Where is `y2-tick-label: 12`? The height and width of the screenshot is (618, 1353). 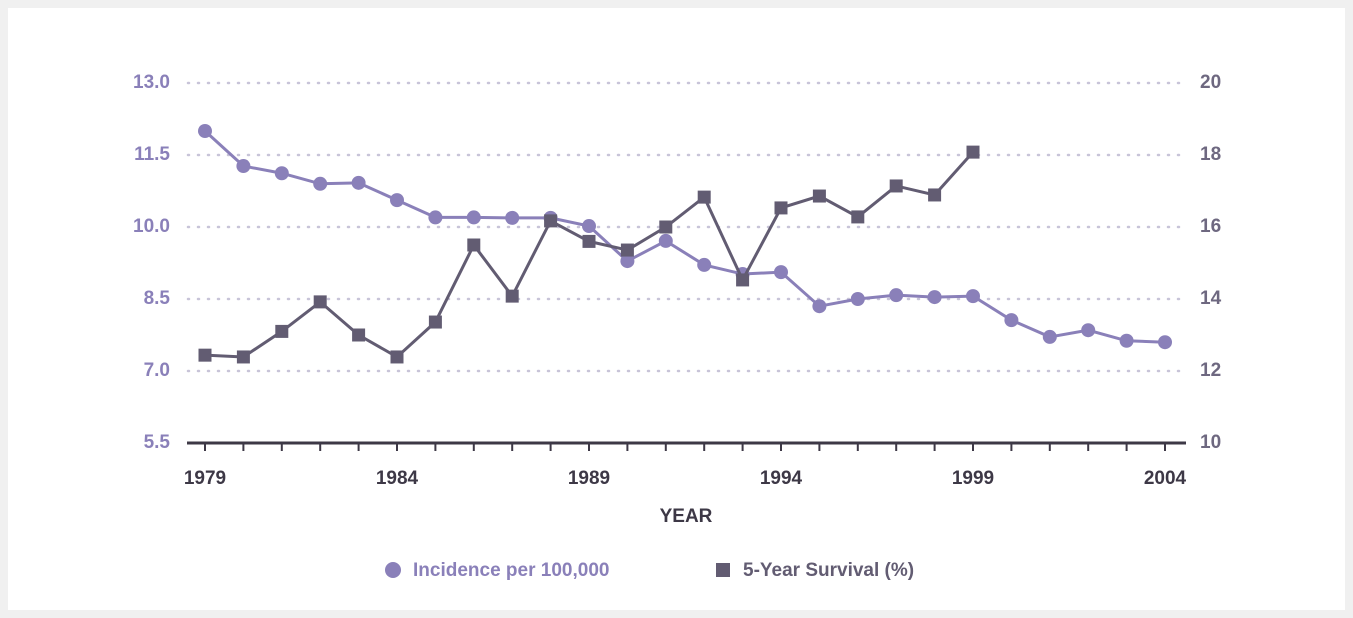 y2-tick-label: 12 is located at coordinates (1210, 370).